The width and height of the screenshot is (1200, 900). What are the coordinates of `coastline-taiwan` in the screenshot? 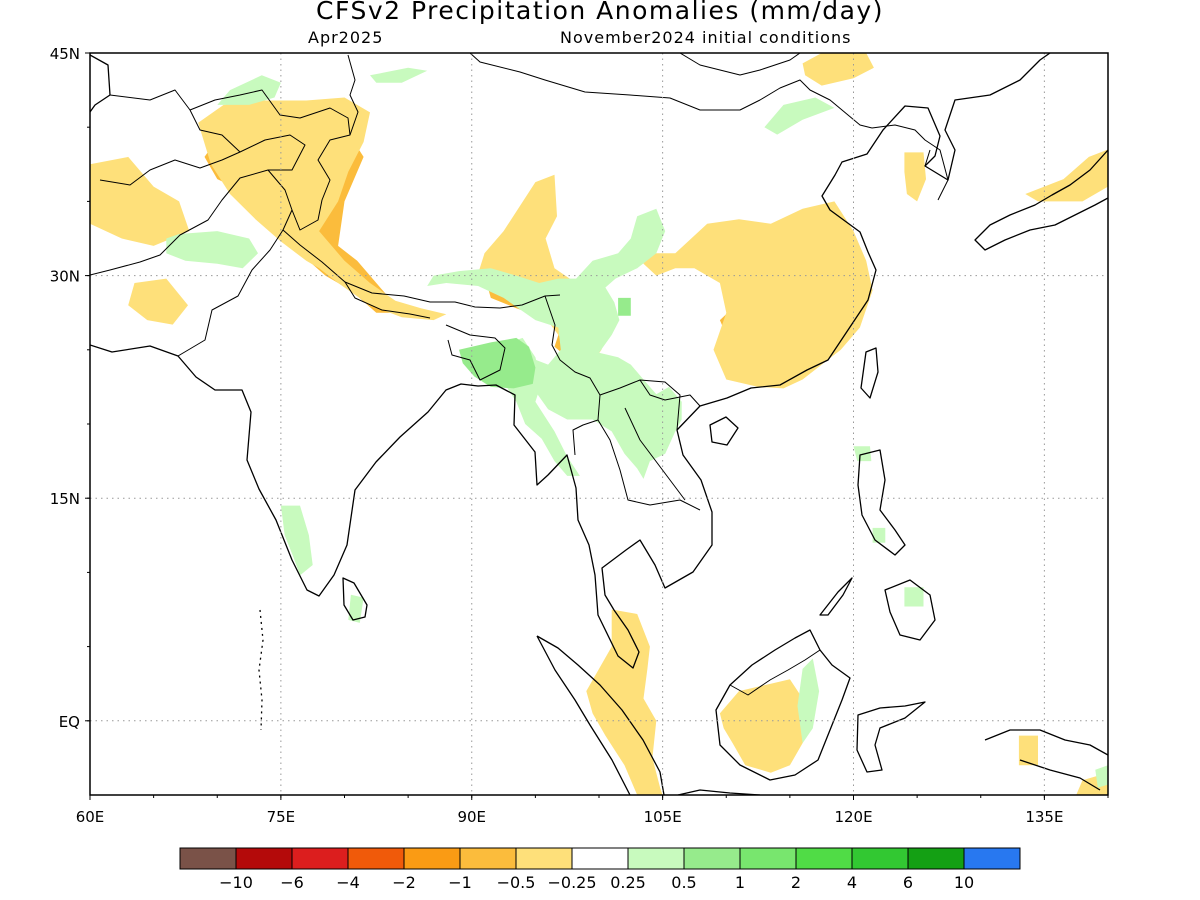 It's located at (869, 373).